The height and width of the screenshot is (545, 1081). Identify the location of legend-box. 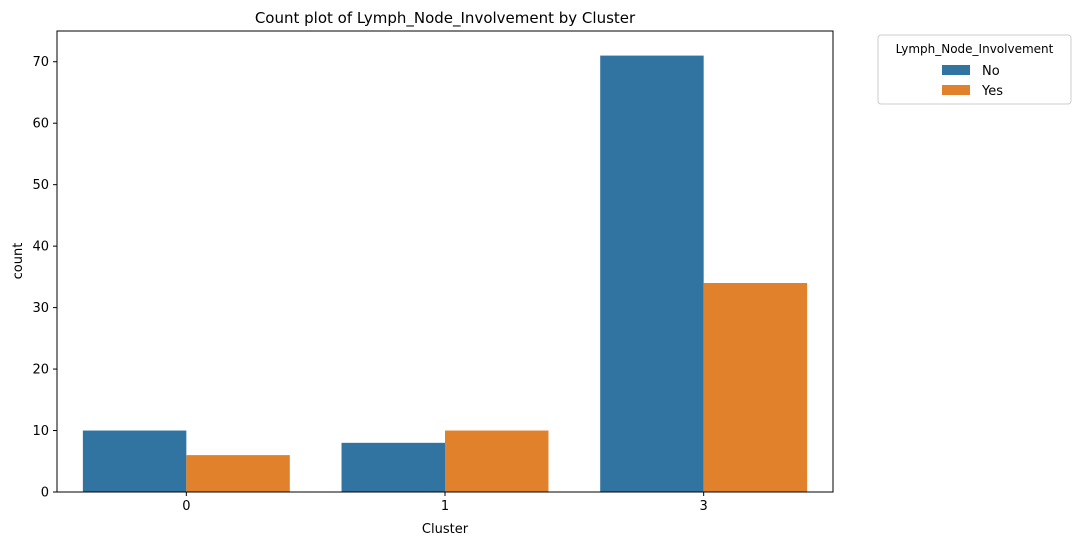
(974, 69).